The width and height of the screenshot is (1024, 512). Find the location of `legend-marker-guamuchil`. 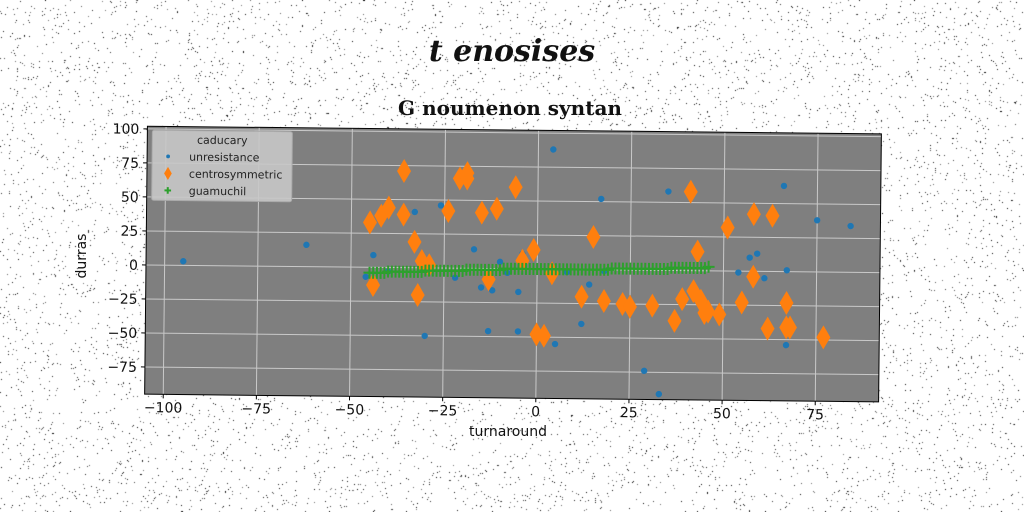

legend-marker-guamuchil is located at coordinates (168, 190).